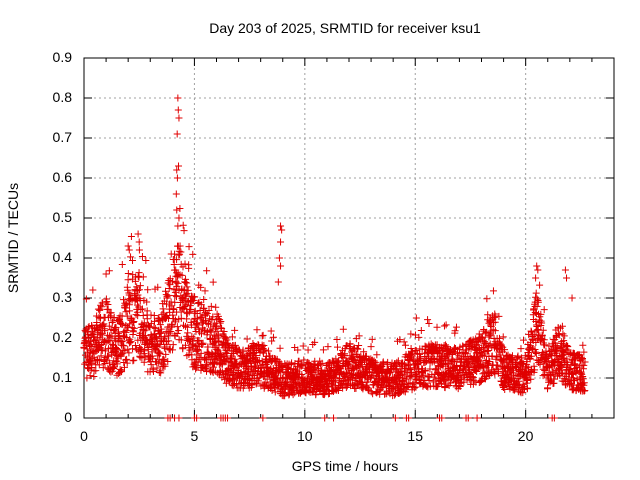 This screenshot has height=480, width=640. Describe the element at coordinates (195, 436) in the screenshot. I see `x-tick-label: 5` at that location.